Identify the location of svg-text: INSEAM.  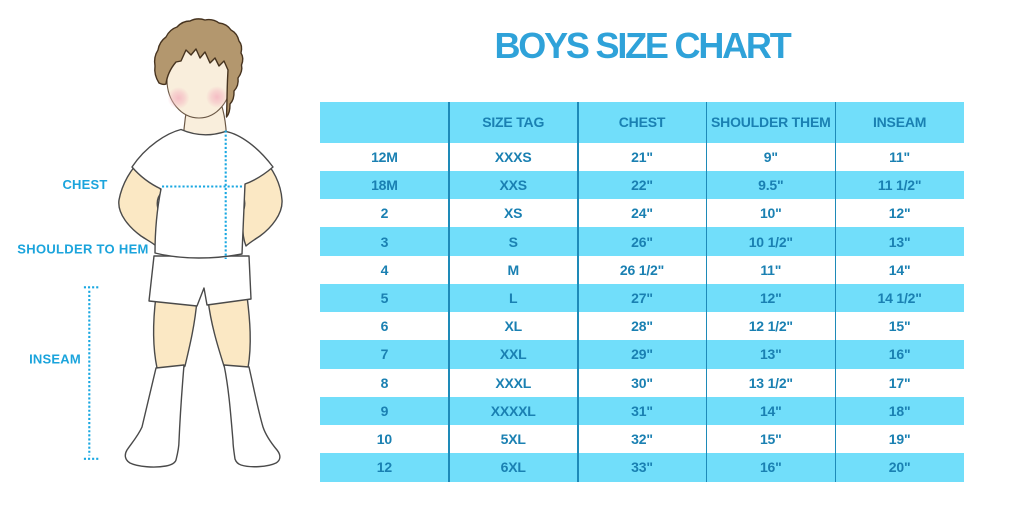
(55, 359).